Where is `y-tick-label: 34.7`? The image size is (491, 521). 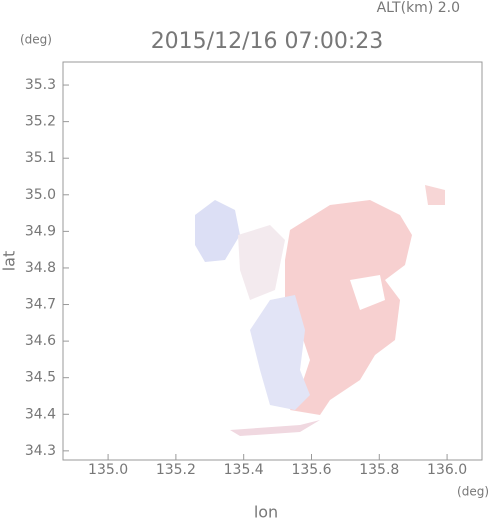 y-tick-label: 34.7 is located at coordinates (40, 305).